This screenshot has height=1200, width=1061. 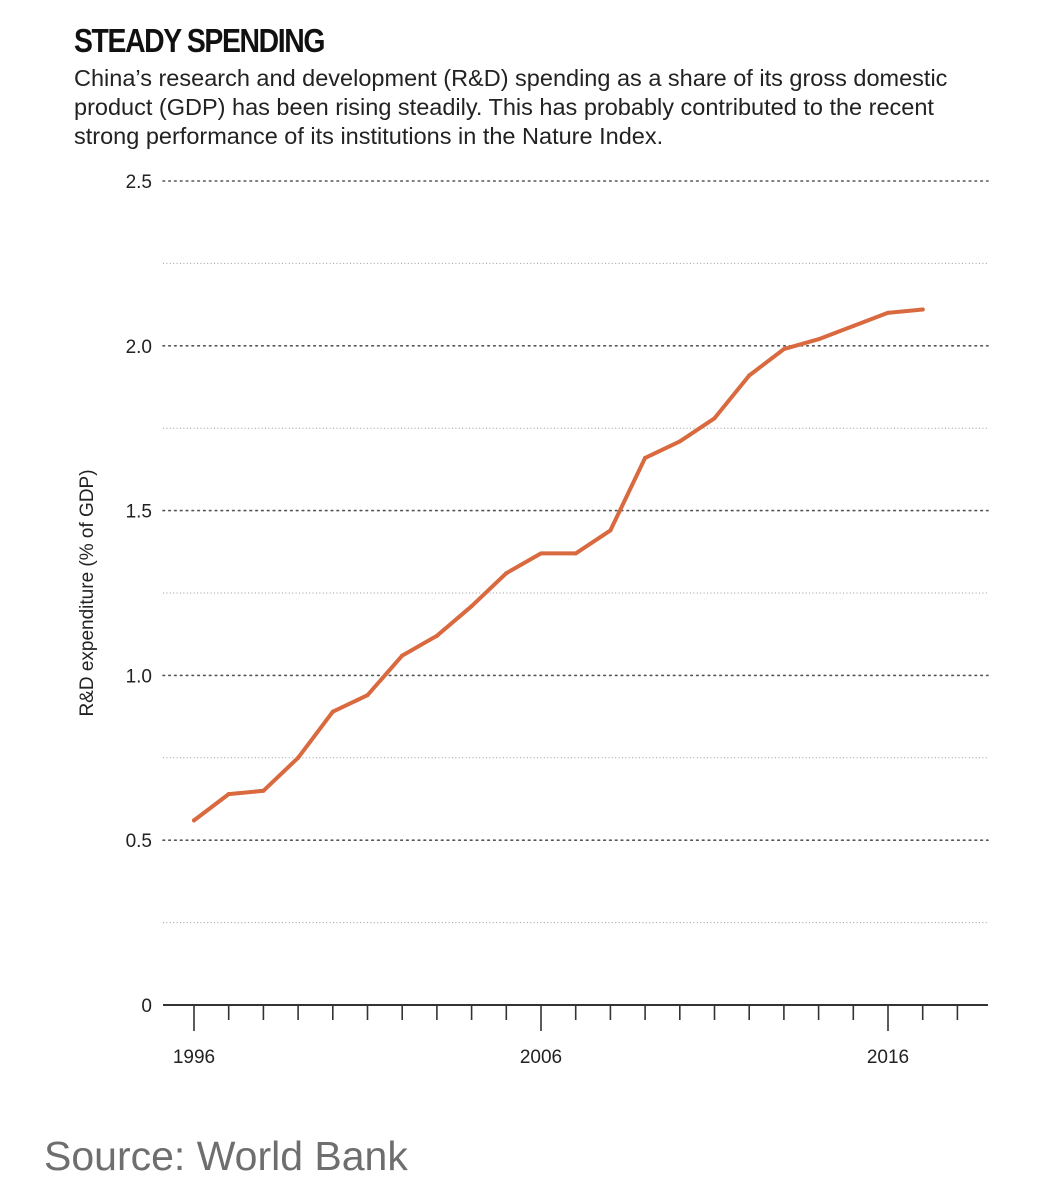 I want to click on y-tick-label: 0, so click(x=146, y=1006).